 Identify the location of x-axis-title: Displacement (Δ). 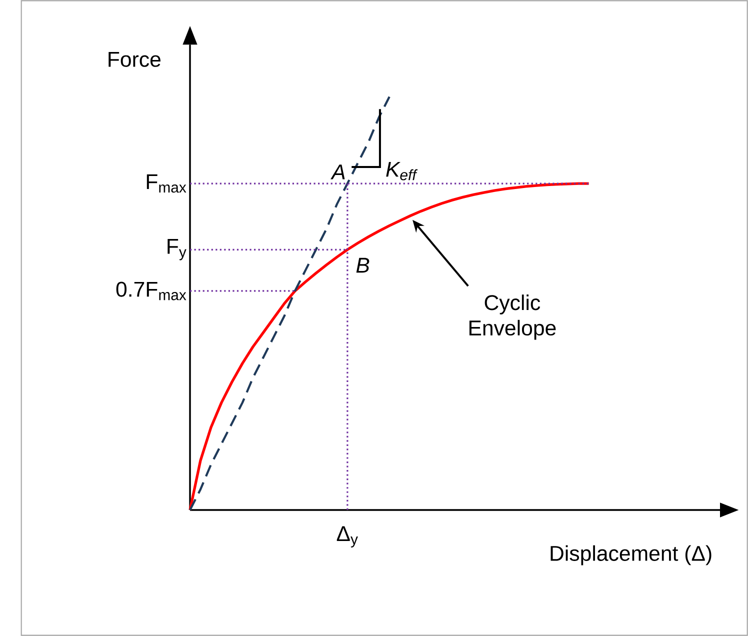
(631, 555).